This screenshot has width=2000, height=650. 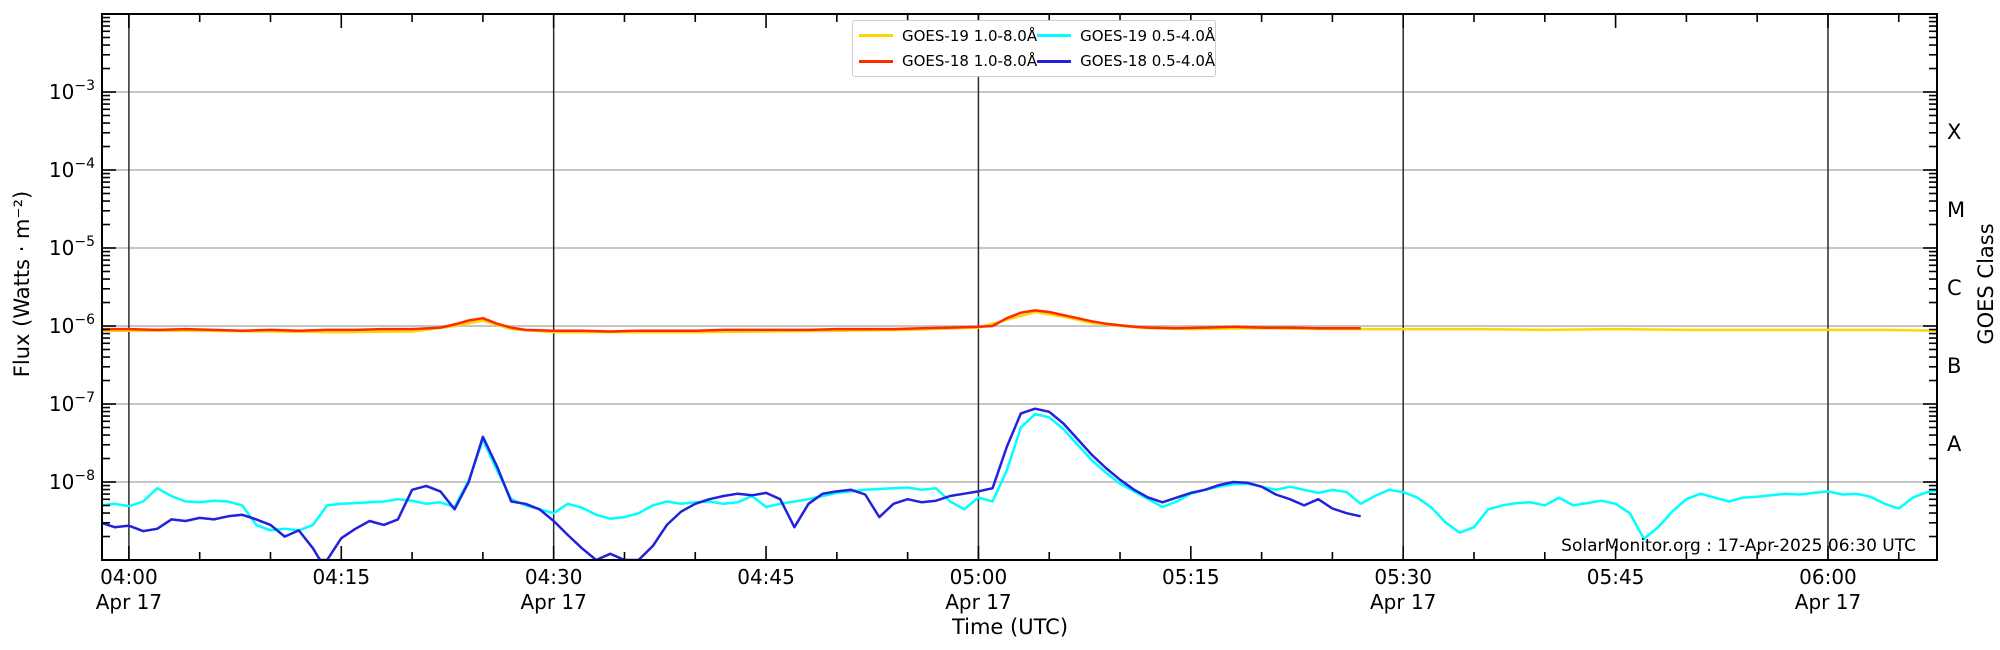 What do you see at coordinates (129, 577) in the screenshot?
I see `x-tick-label: 04:00` at bounding box center [129, 577].